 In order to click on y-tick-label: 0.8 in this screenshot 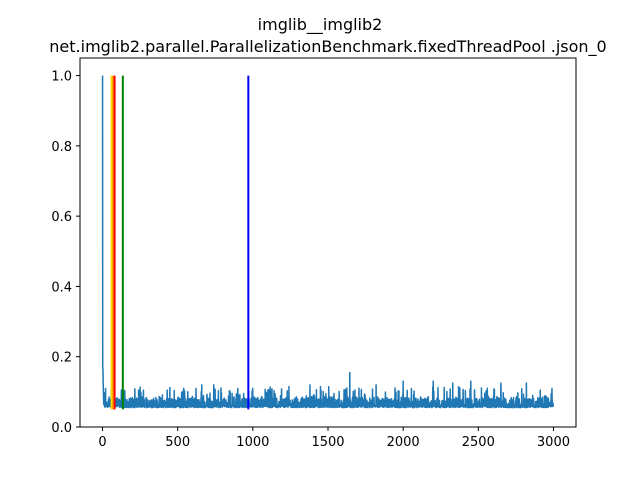, I will do `click(61, 147)`.